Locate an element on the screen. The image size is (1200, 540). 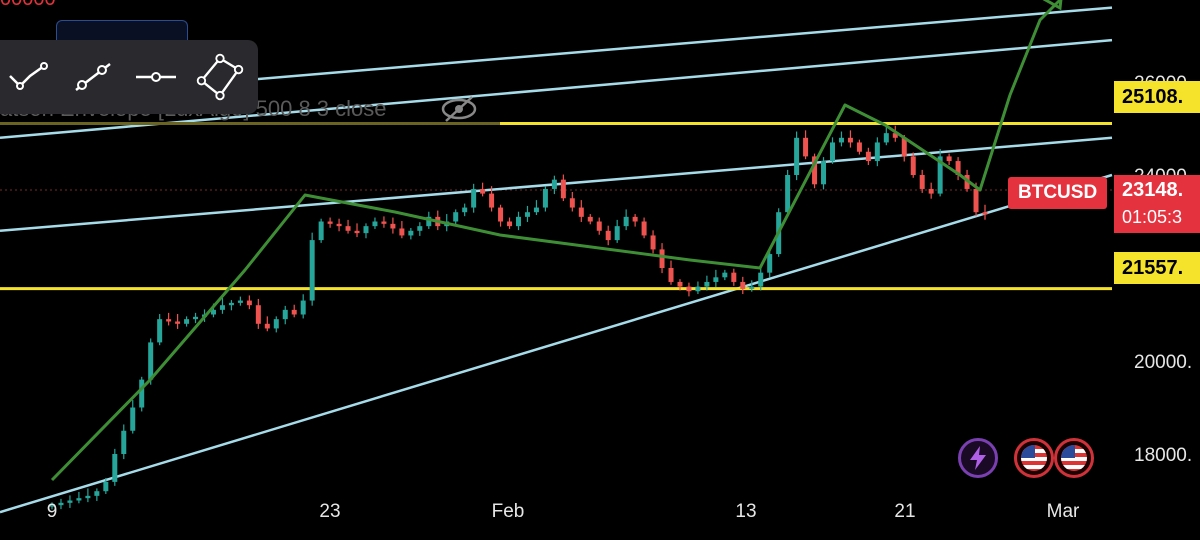
lower-level-price-badge: 21557. is located at coordinates (1157, 268).